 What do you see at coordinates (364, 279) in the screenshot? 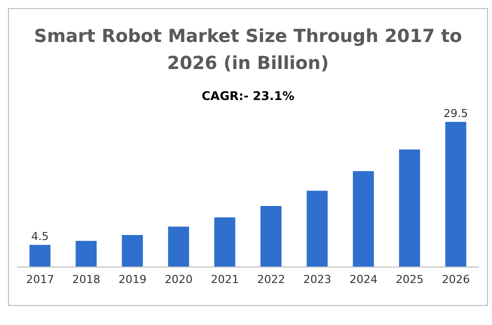
I see `x-tick-label: 2024` at bounding box center [364, 279].